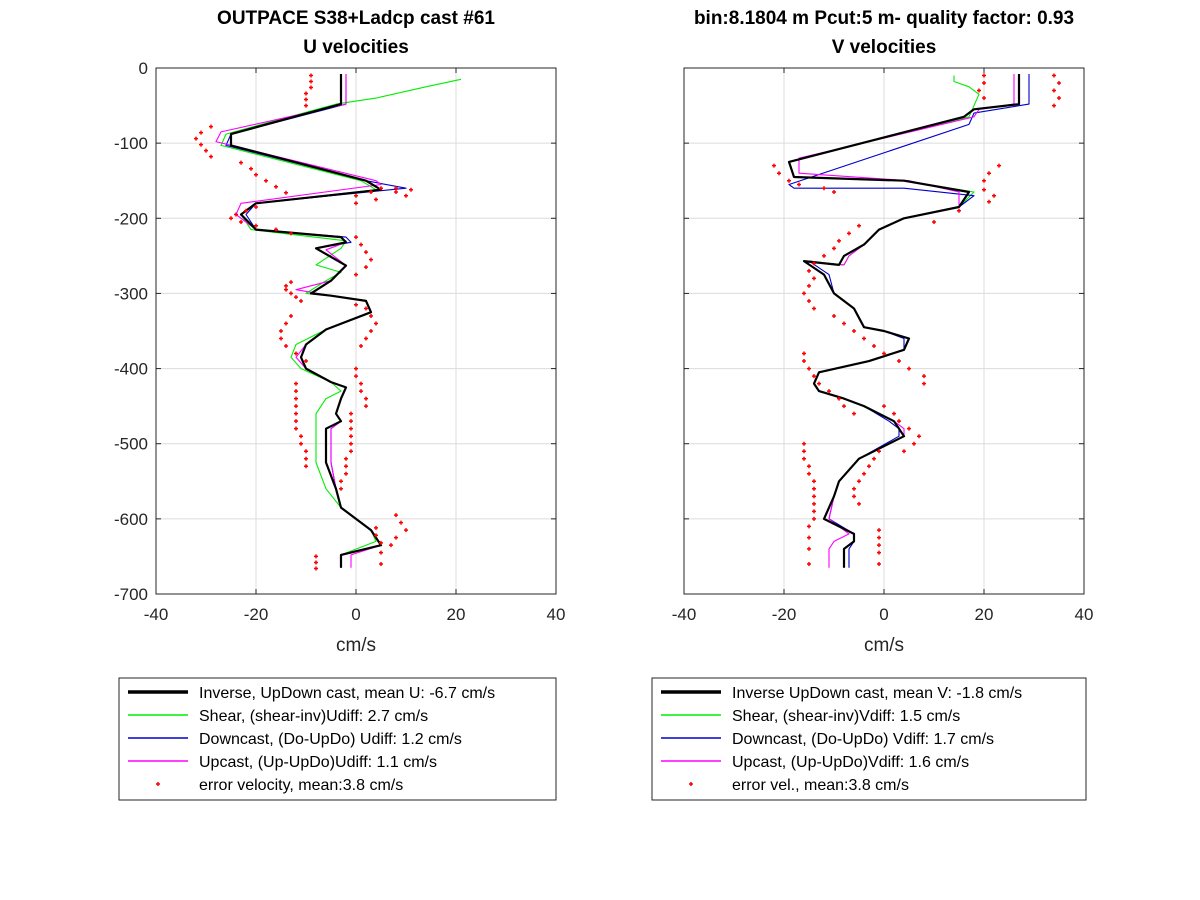 This screenshot has width=1200, height=900. Describe the element at coordinates (784, 614) in the screenshot. I see `v-x-tick-label: -20` at that location.